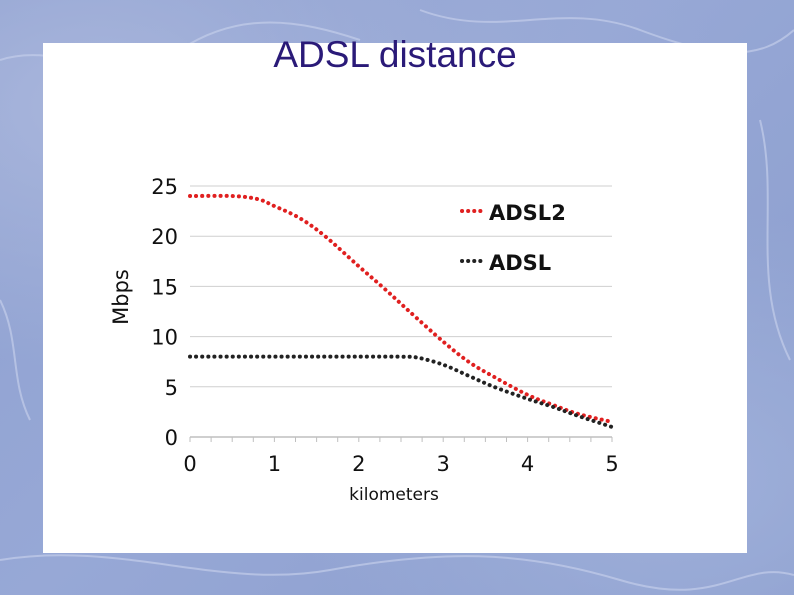 Image resolution: width=794 pixels, height=595 pixels. Describe the element at coordinates (171, 388) in the screenshot. I see `y-tick-label: 5` at that location.